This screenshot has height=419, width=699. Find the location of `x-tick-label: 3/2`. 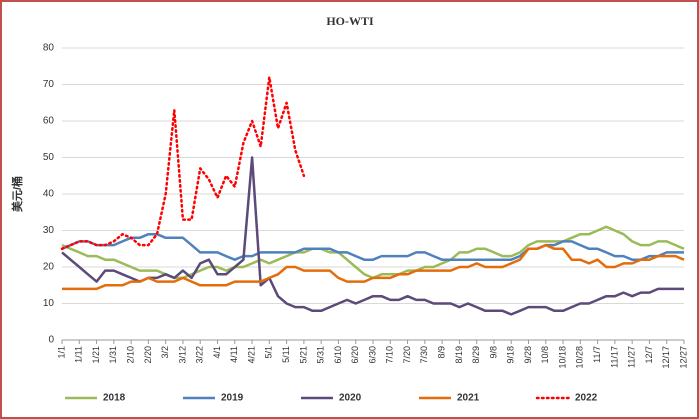

x-tick-label: 3/2 is located at coordinates (165, 352).